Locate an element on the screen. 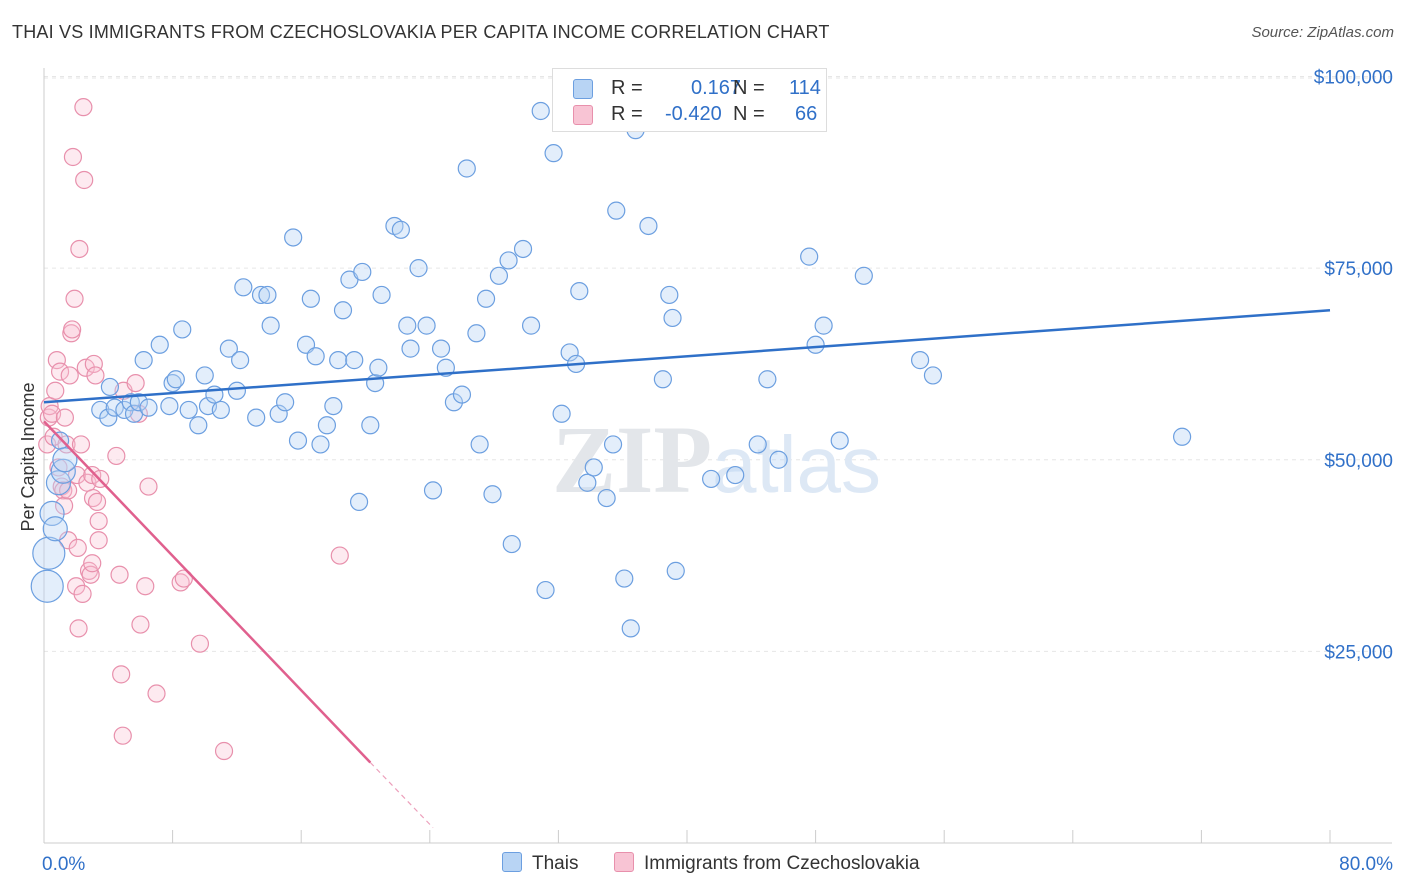 The image size is (1406, 892). legend-r-label: R = is located at coordinates (627, 88).